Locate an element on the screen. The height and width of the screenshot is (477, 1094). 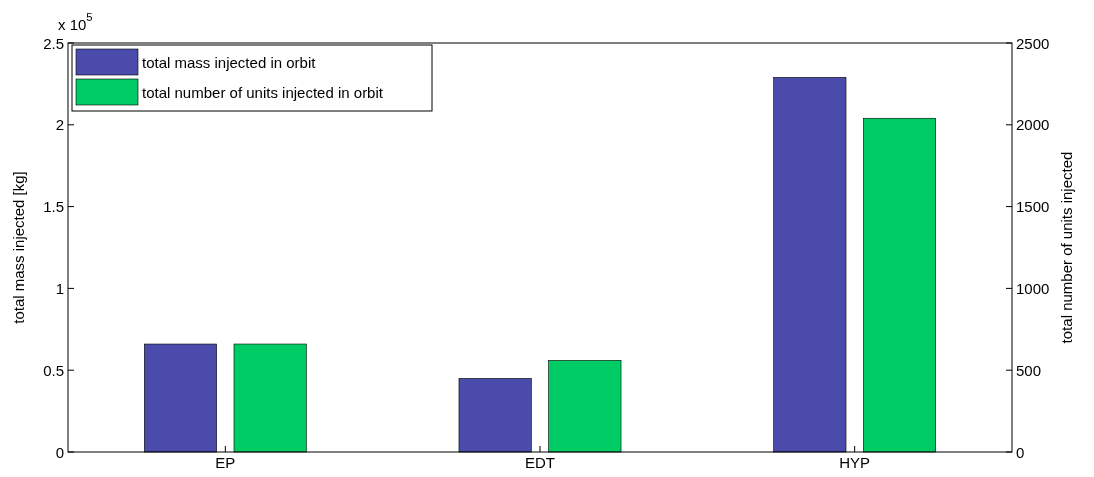
y2-tick-label: 2000 is located at coordinates (1033, 125).